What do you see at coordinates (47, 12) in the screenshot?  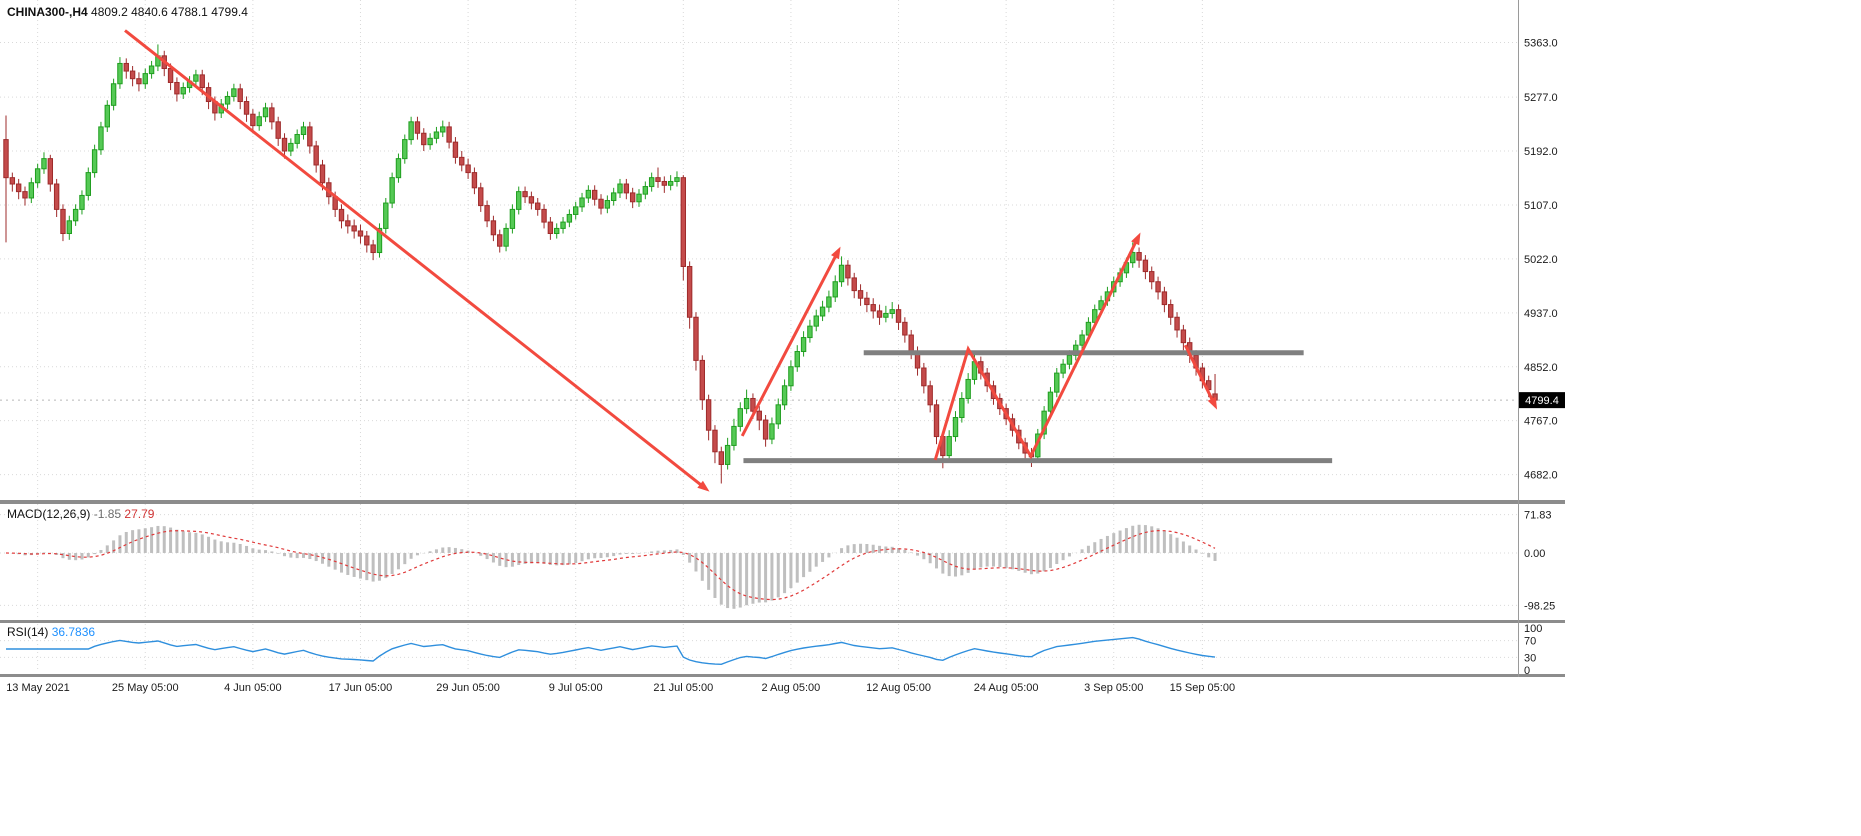 I see `symbol-timeframe-label: CHINA300-,H4` at bounding box center [47, 12].